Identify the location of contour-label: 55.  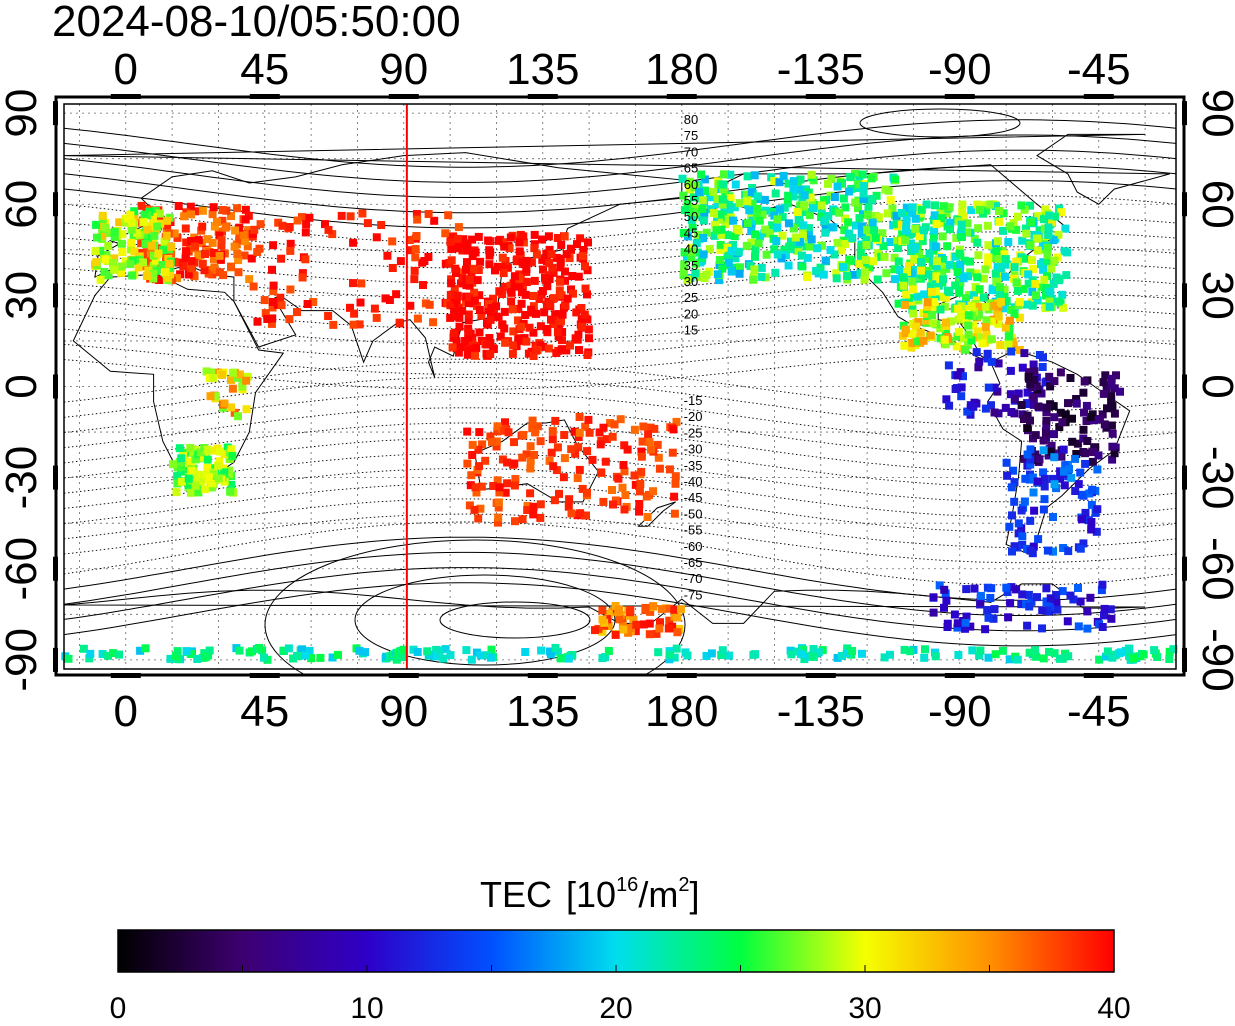
(691, 200).